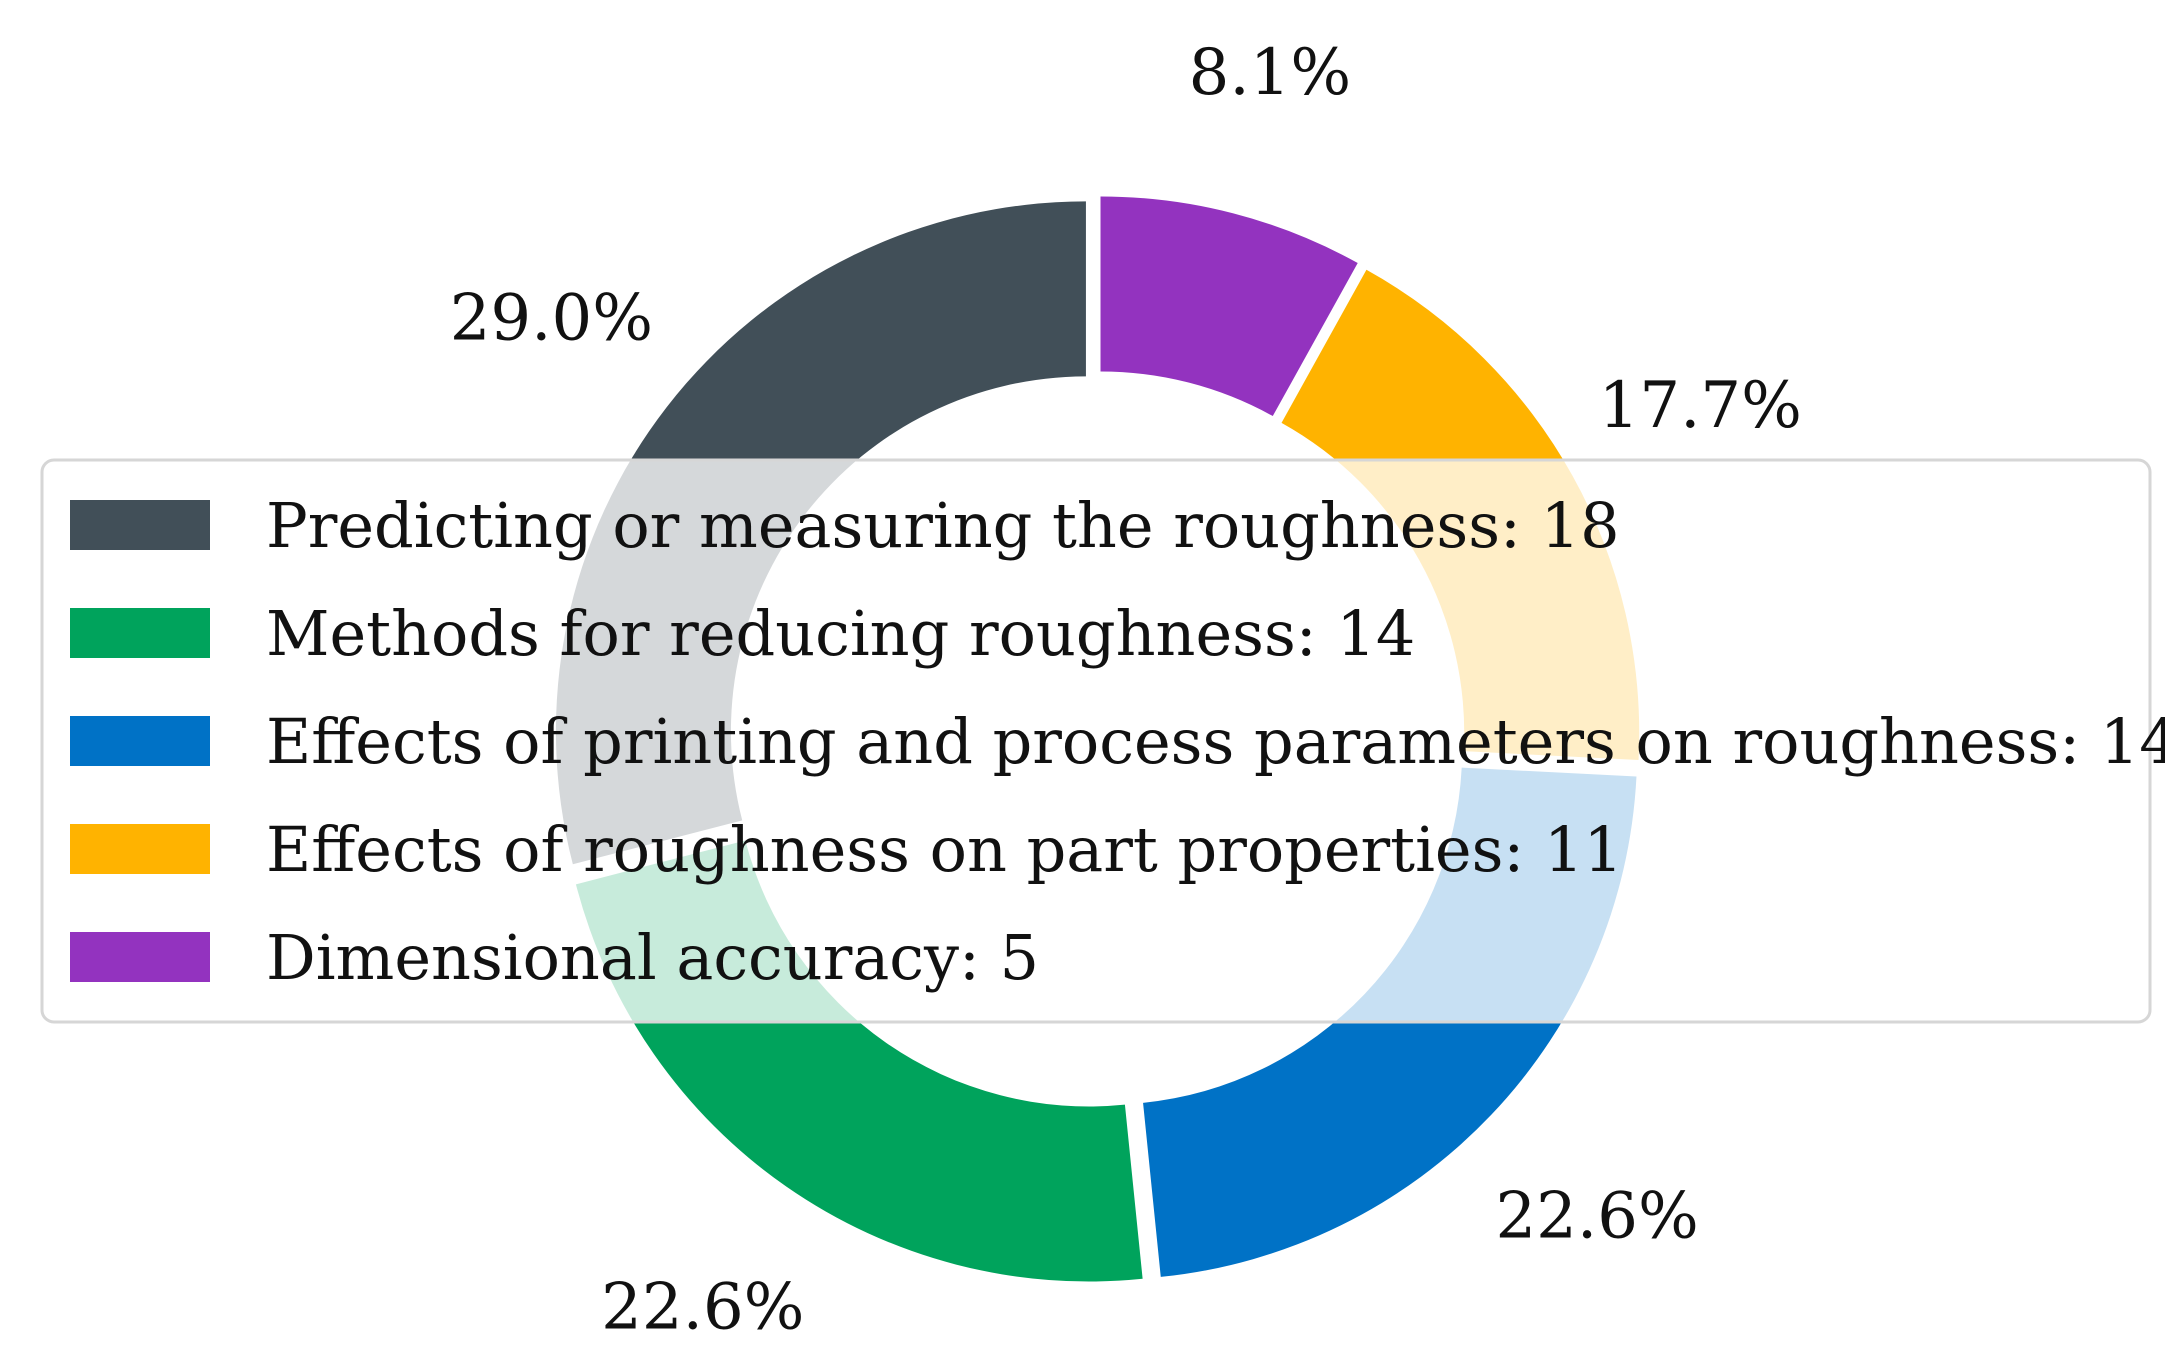 This screenshot has width=2165, height=1349. Describe the element at coordinates (551, 319) in the screenshot. I see `percent-label-1: 29.0%` at that location.